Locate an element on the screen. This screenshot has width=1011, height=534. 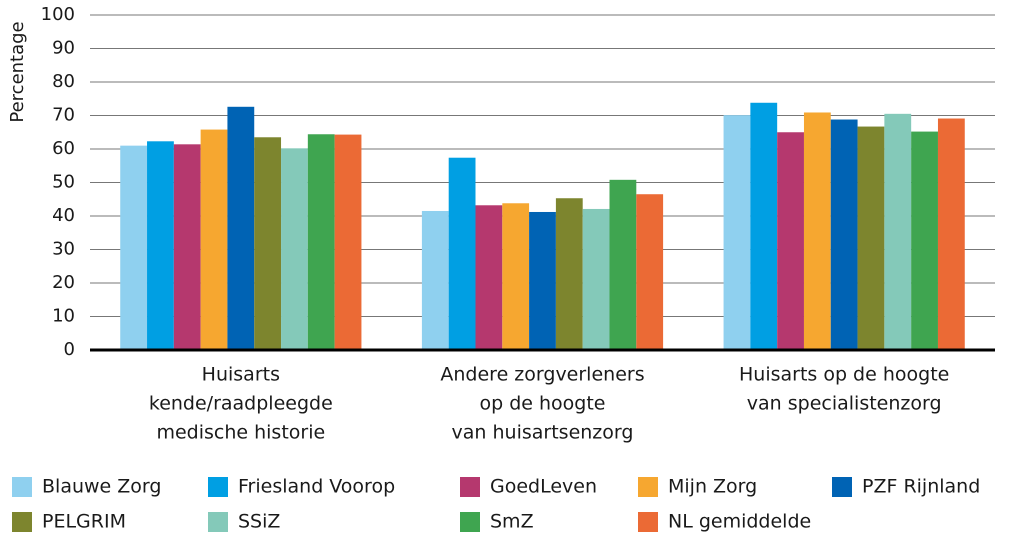
legend-label: SmZ is located at coordinates (512, 522).